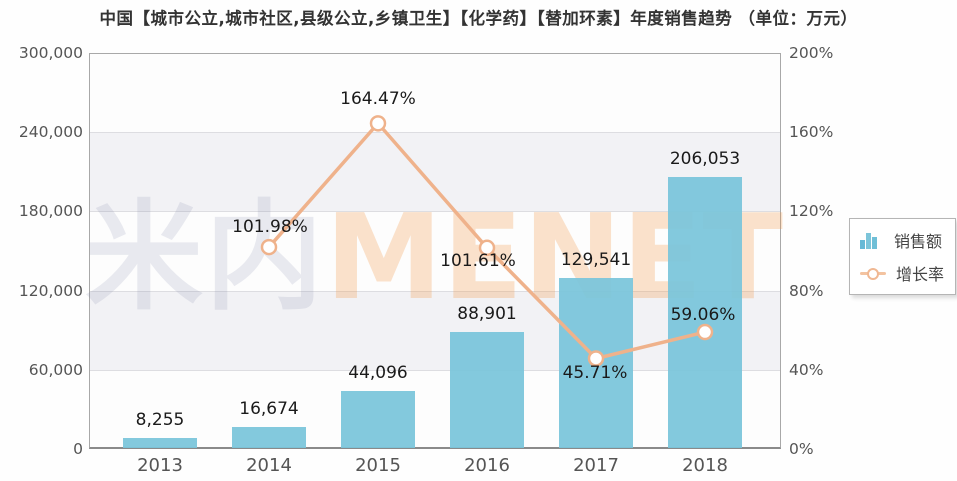 The image size is (957, 481). Describe the element at coordinates (50, 53) in the screenshot. I see `y-tick-label-left: 300,000` at that location.